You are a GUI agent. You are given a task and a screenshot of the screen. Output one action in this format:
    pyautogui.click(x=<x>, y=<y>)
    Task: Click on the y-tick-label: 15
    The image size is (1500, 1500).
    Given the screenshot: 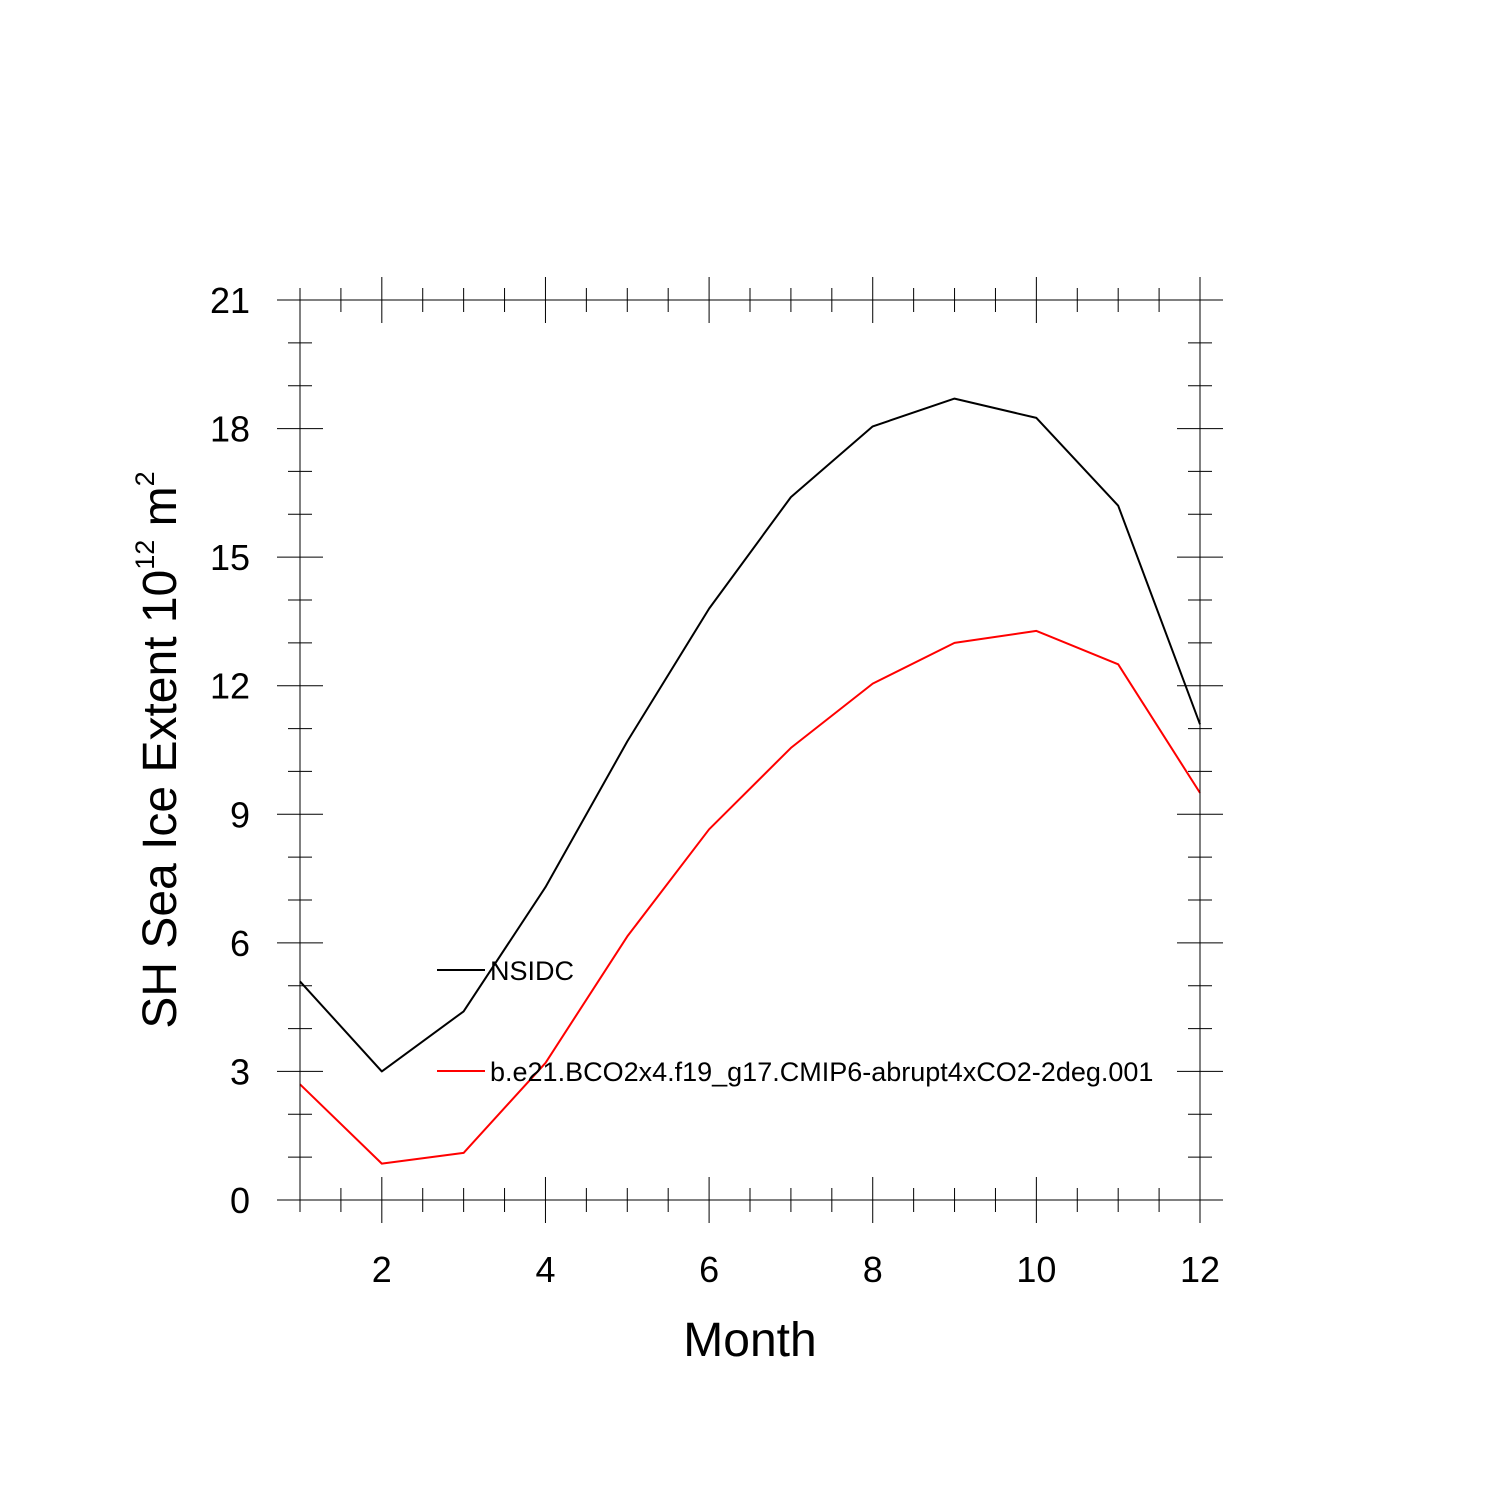 What is the action you would take?
    pyautogui.click(x=230, y=557)
    